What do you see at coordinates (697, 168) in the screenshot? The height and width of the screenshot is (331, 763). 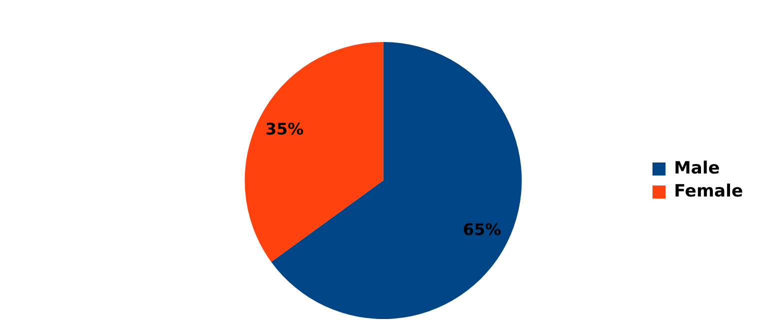 I see `legend-label: Male` at bounding box center [697, 168].